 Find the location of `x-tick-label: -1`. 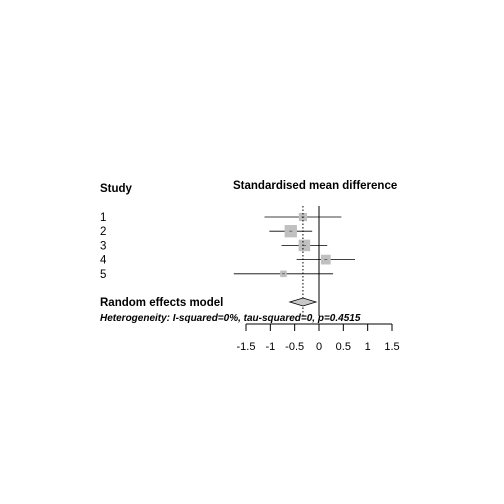

x-tick-label: -1 is located at coordinates (270, 347).